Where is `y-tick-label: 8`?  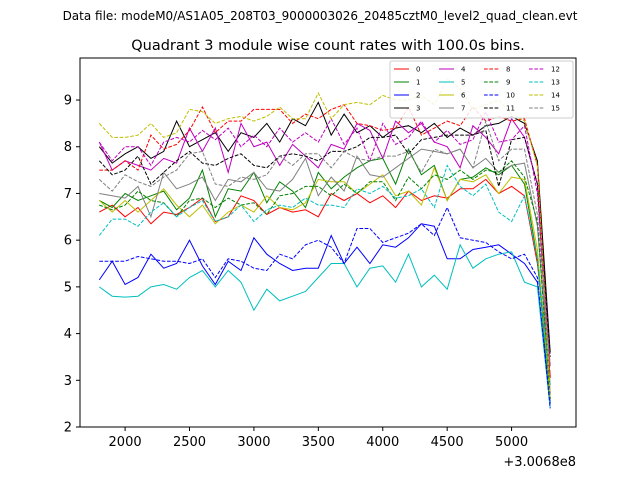
y-tick-label: 8 is located at coordinates (68, 147).